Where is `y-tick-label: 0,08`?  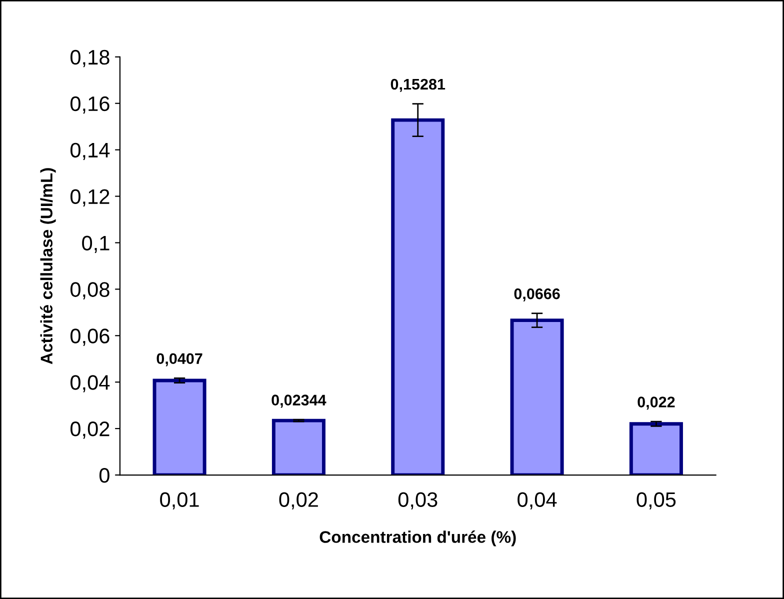
y-tick-label: 0,08 is located at coordinates (90, 291).